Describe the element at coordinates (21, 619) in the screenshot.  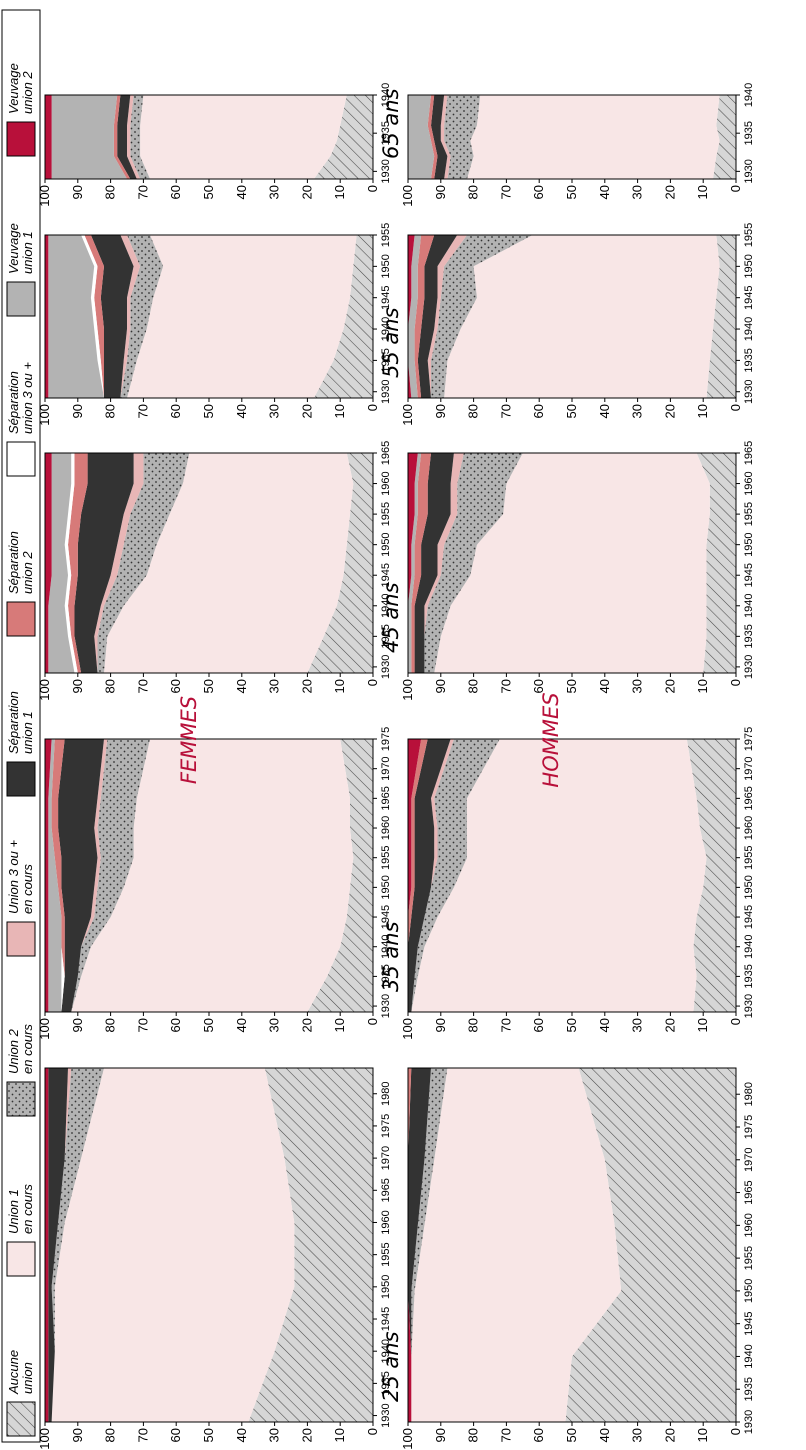
I see `legend-swatch-sep2` at that location.